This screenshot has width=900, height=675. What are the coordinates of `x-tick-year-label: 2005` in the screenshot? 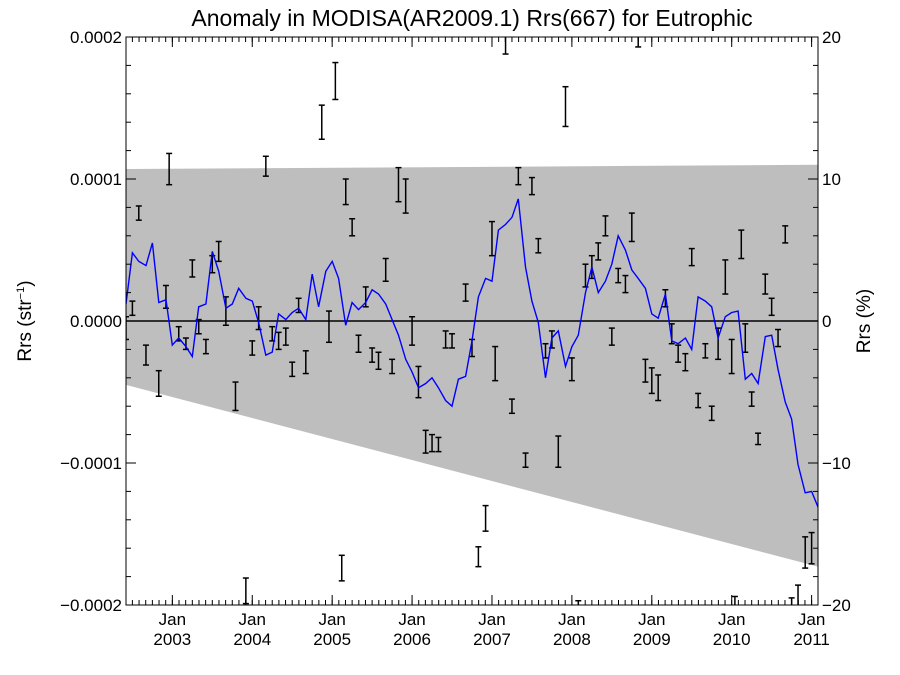 It's located at (332, 639).